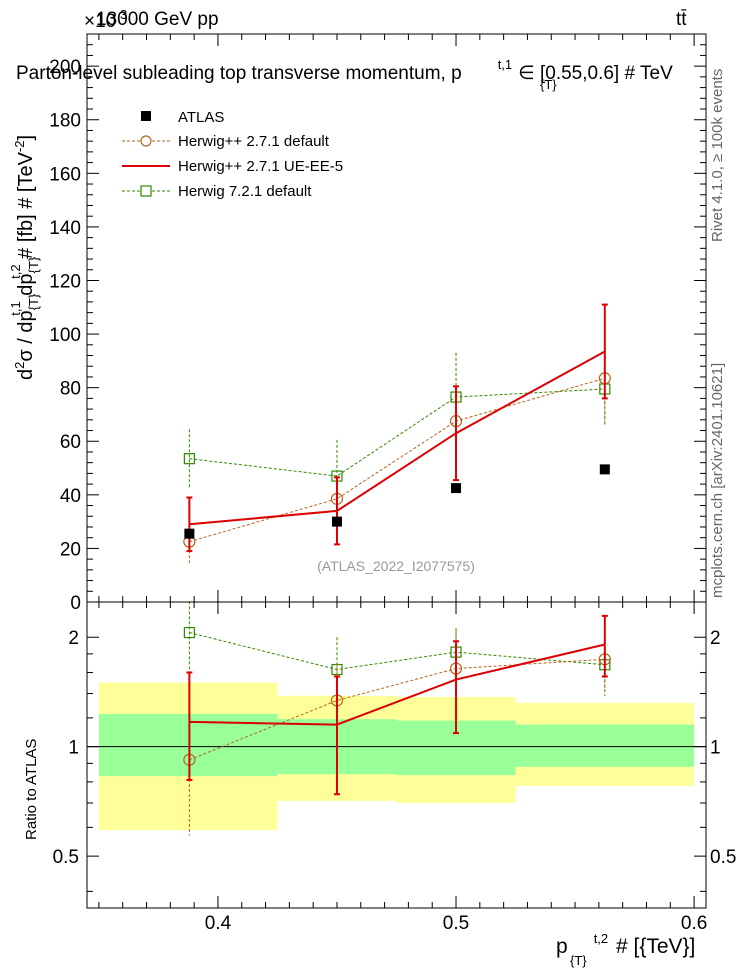  I want to click on ylabel-sup1: t,1, so click(15, 308).